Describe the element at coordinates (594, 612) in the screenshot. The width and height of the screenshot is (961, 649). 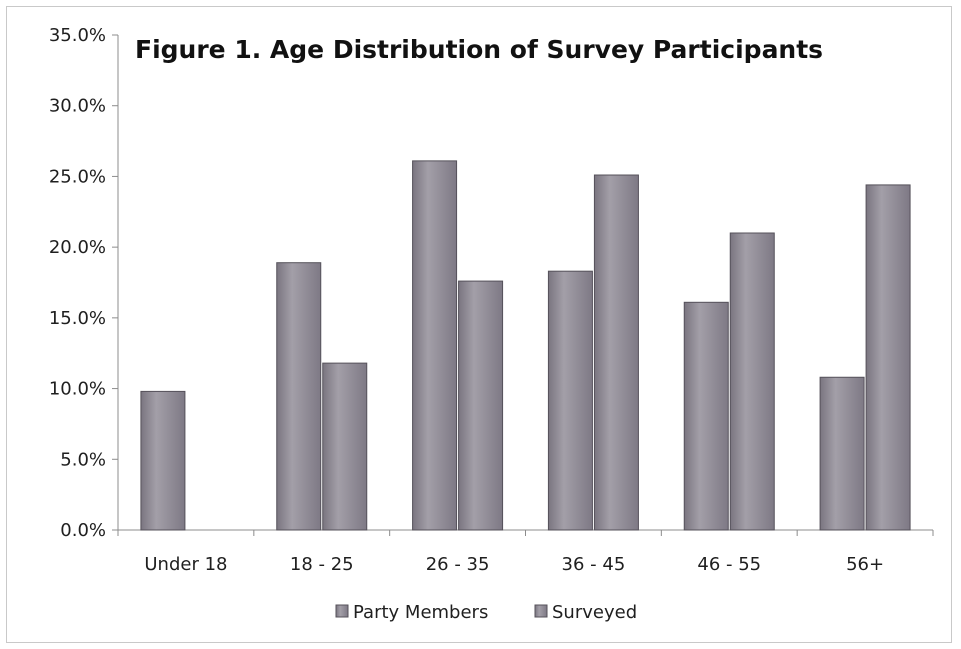
I see `legend-label: Surveyed` at that location.